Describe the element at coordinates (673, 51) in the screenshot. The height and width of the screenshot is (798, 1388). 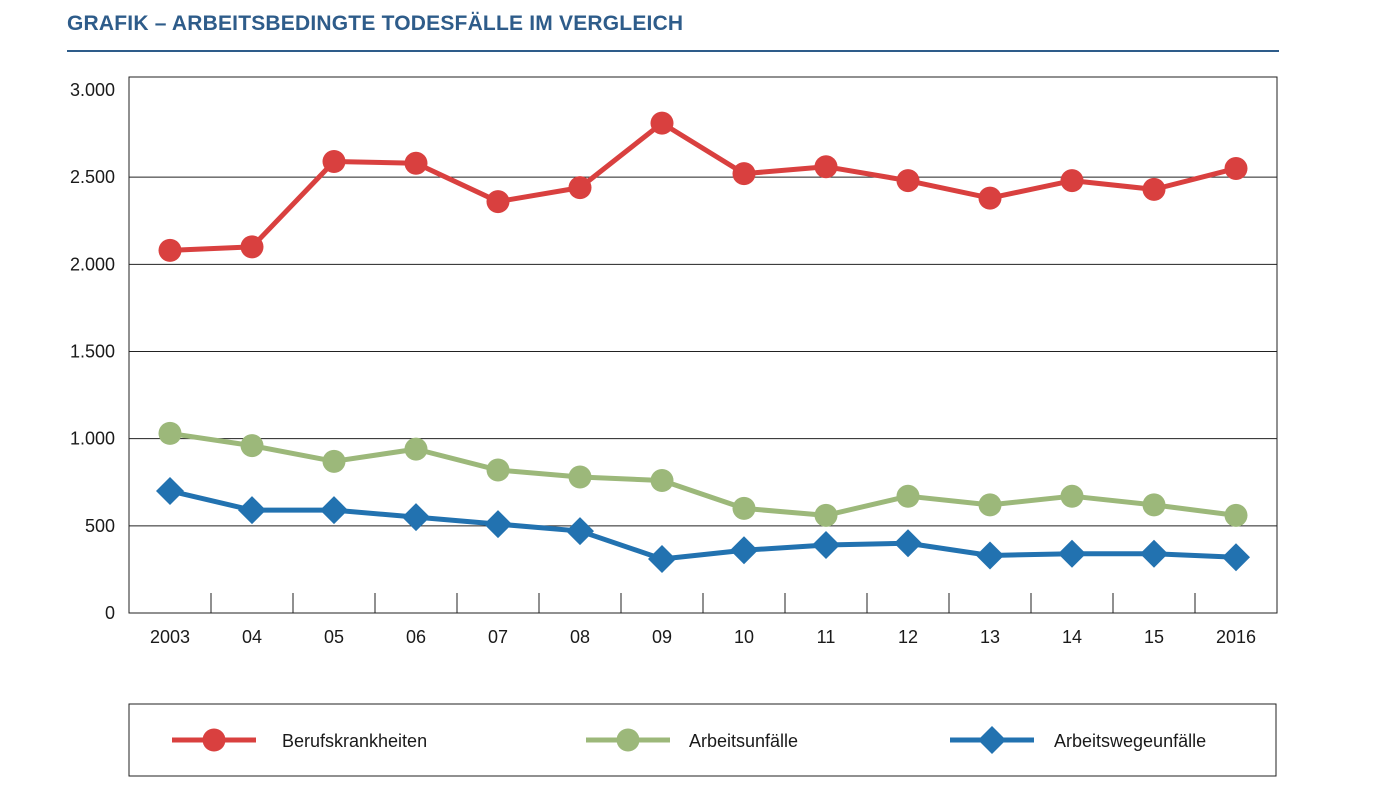
I see `title-underline` at that location.